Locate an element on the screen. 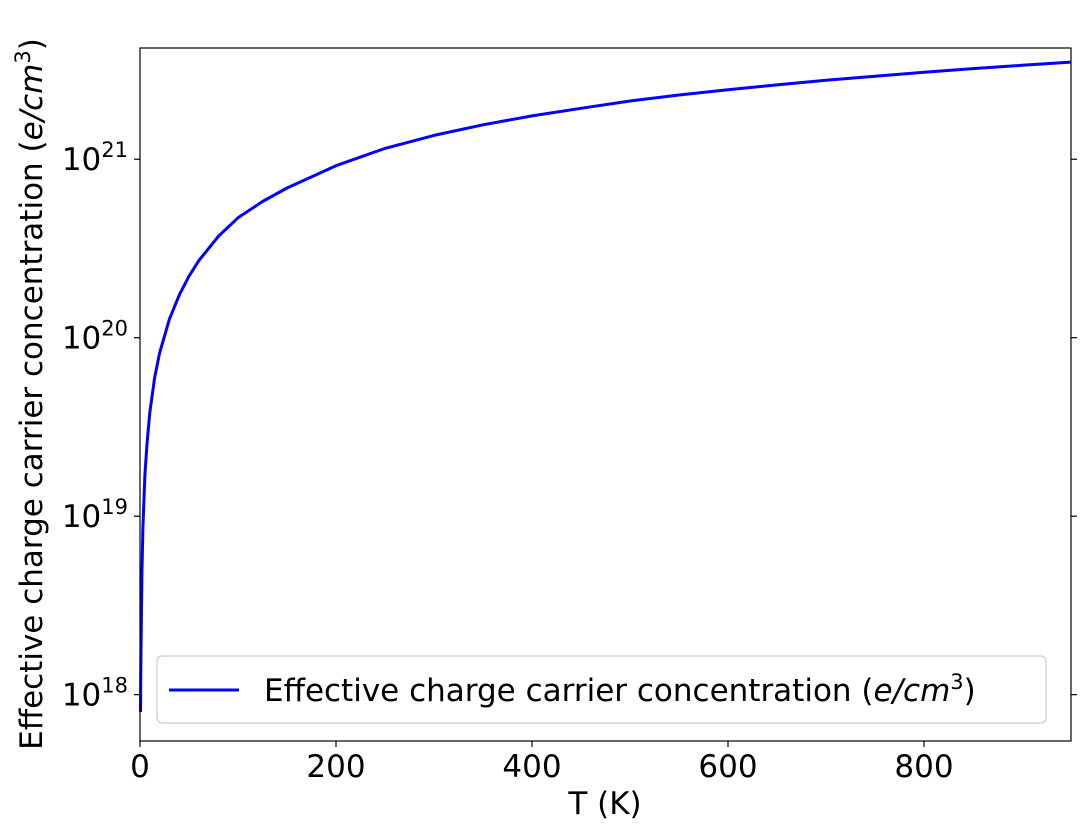 The image size is (1083, 836). x-tick-label: 200 is located at coordinates (335, 767).